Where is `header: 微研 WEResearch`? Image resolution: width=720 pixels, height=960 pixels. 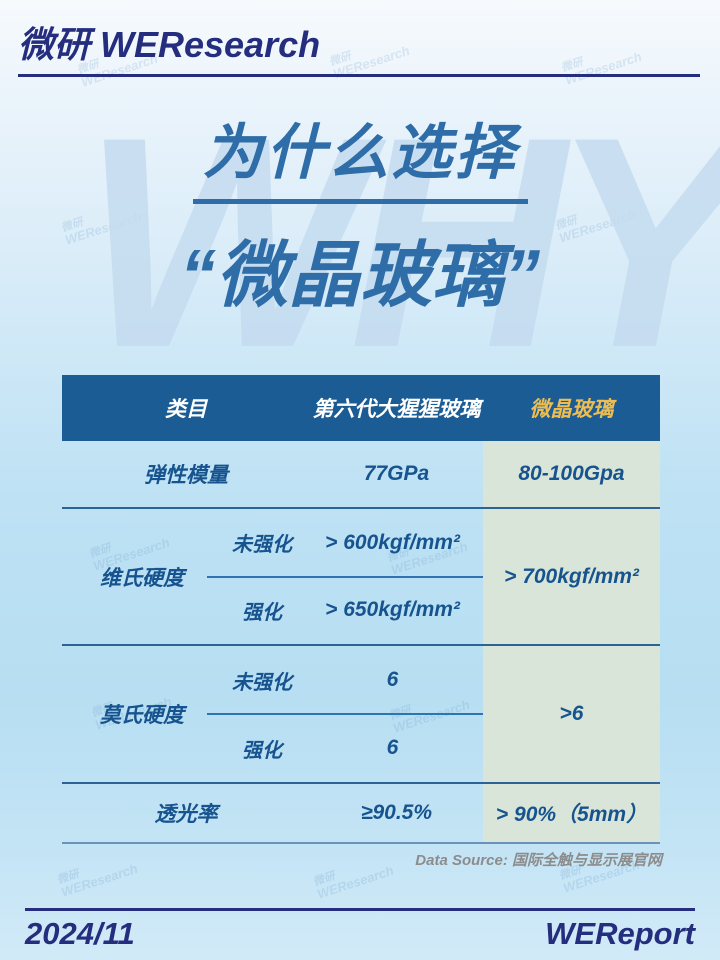
header: 微研 WEResearch is located at coordinates (359, 46).